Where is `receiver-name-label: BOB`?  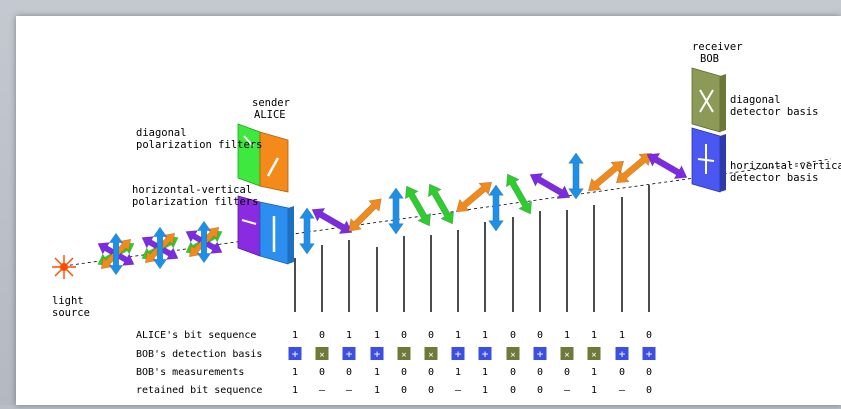 receiver-name-label: BOB is located at coordinates (709, 59).